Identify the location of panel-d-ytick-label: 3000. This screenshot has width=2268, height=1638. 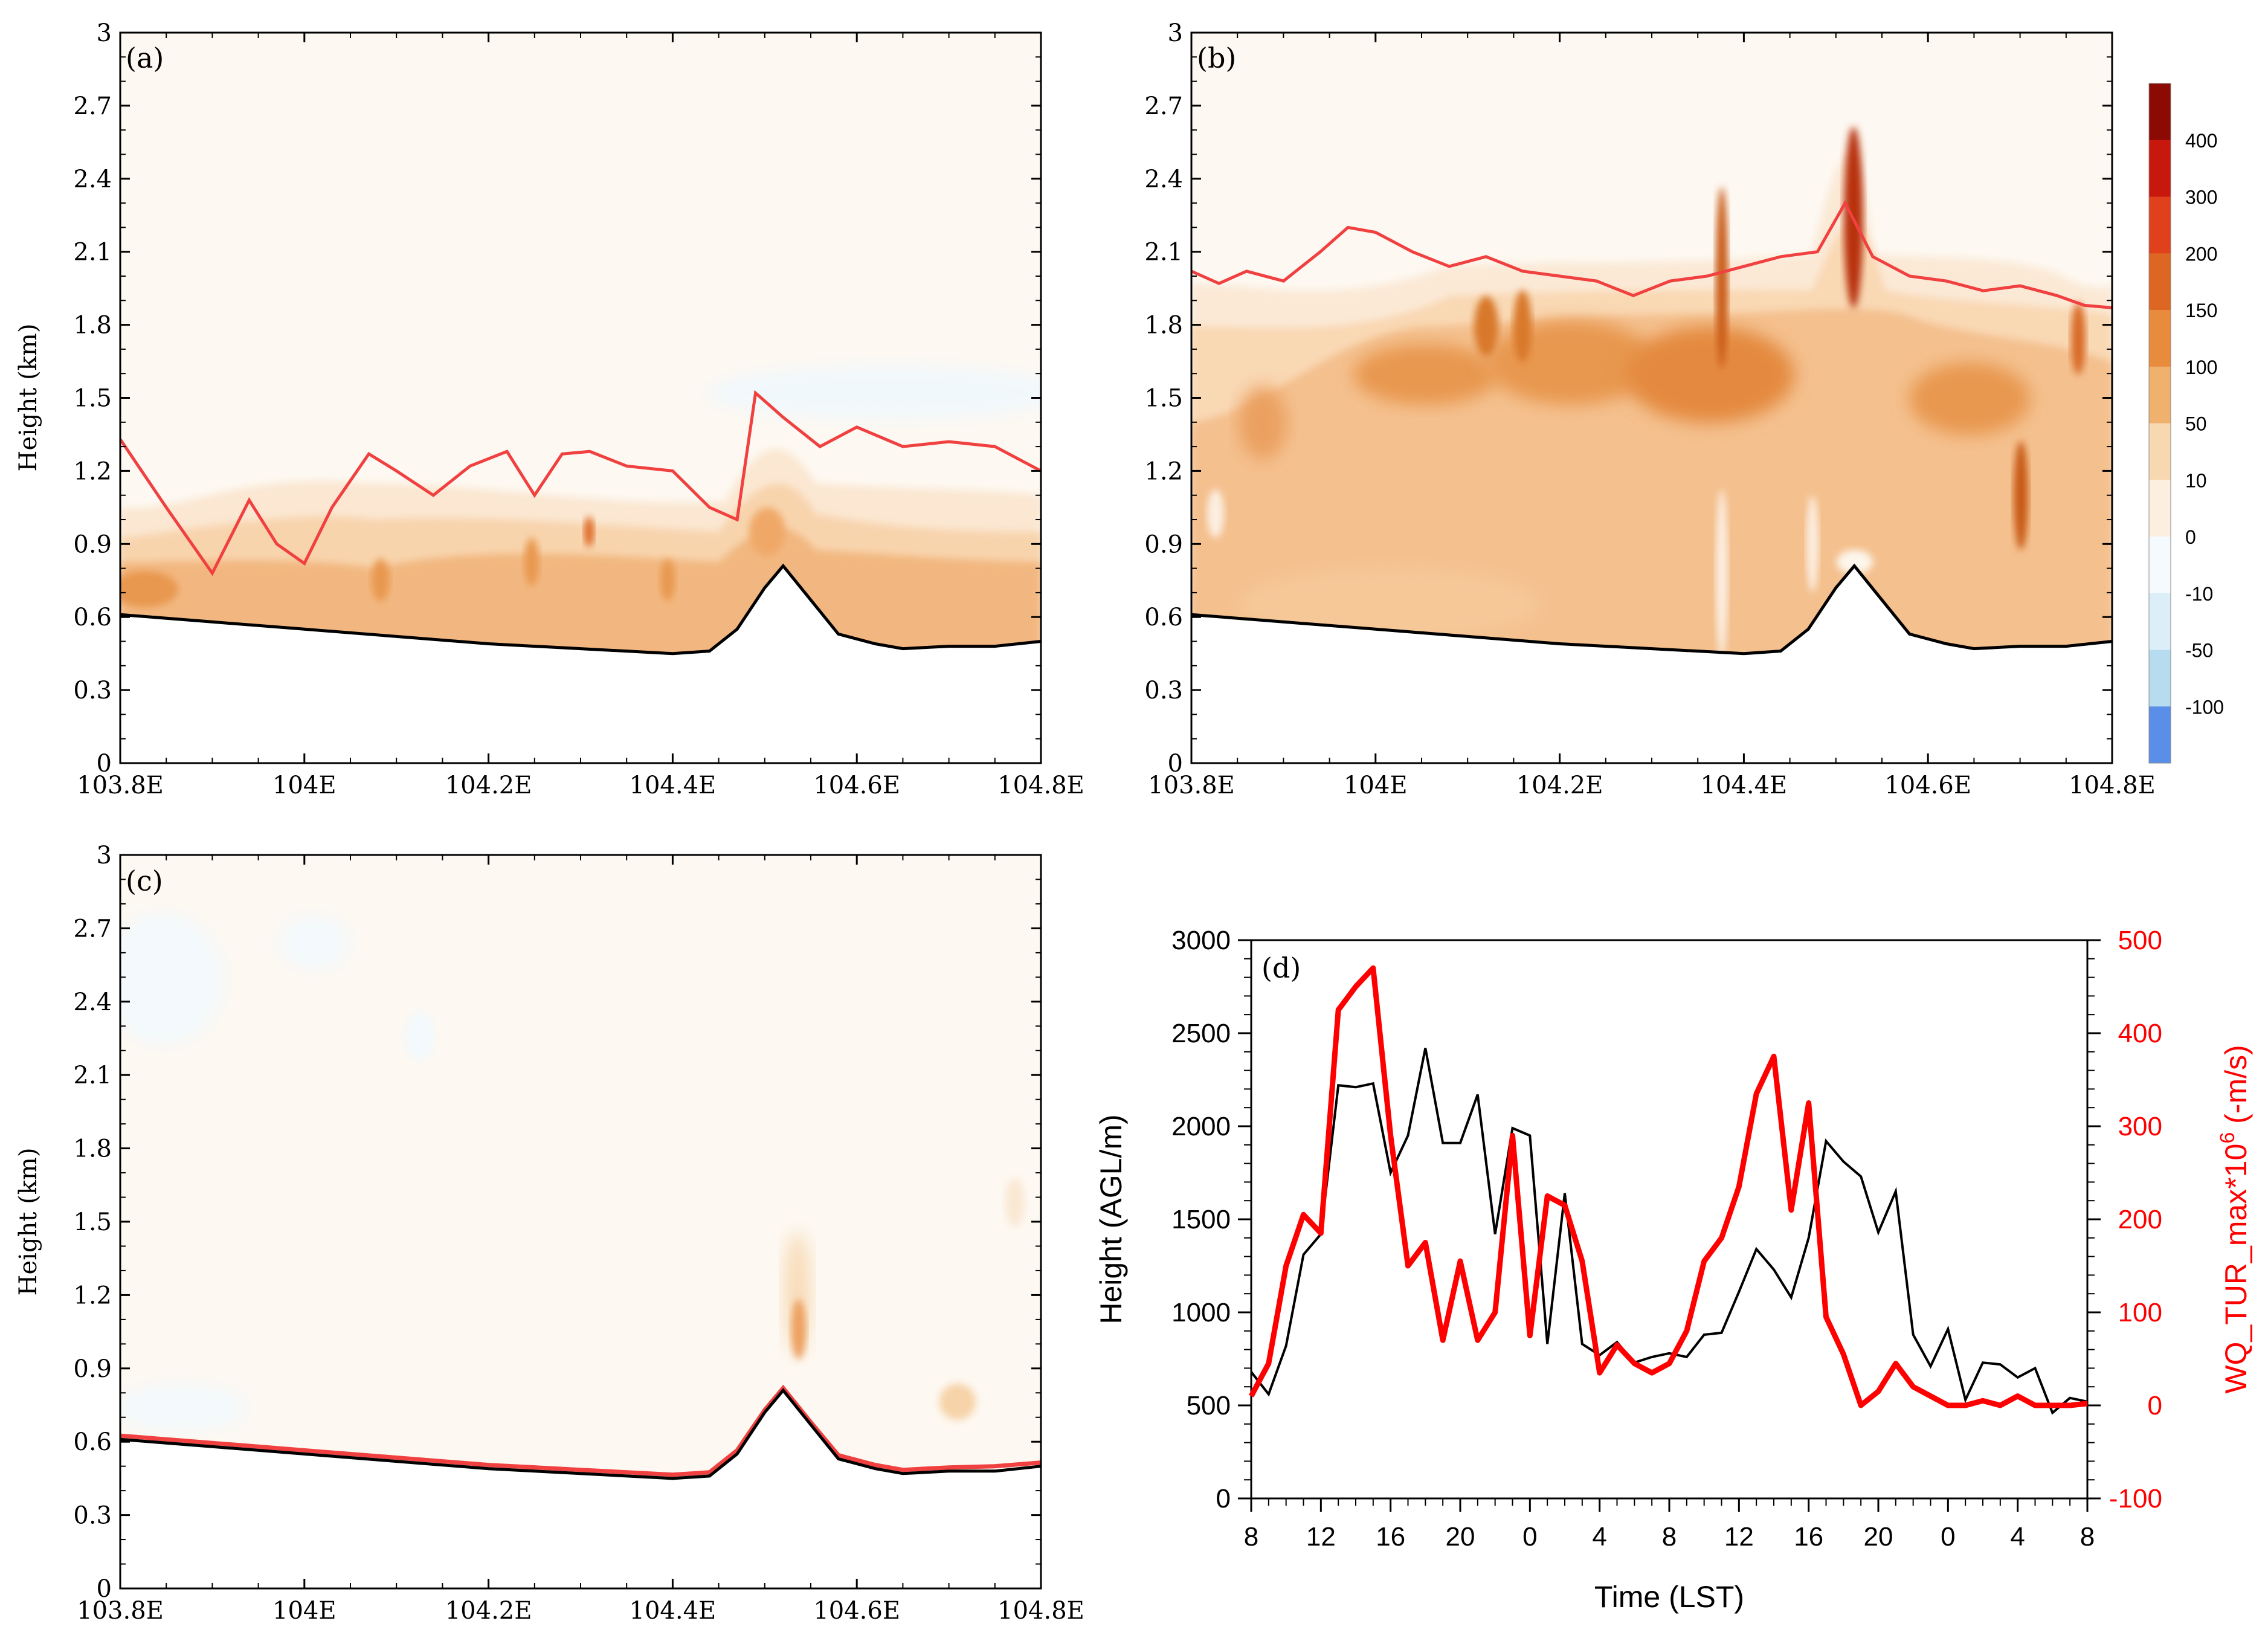
(1201, 940).